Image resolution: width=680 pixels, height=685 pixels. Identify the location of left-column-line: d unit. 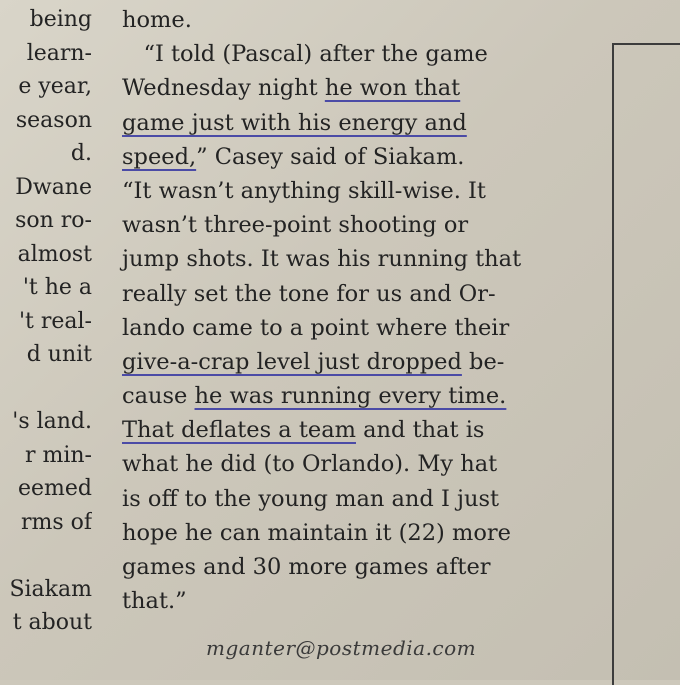
(59, 354).